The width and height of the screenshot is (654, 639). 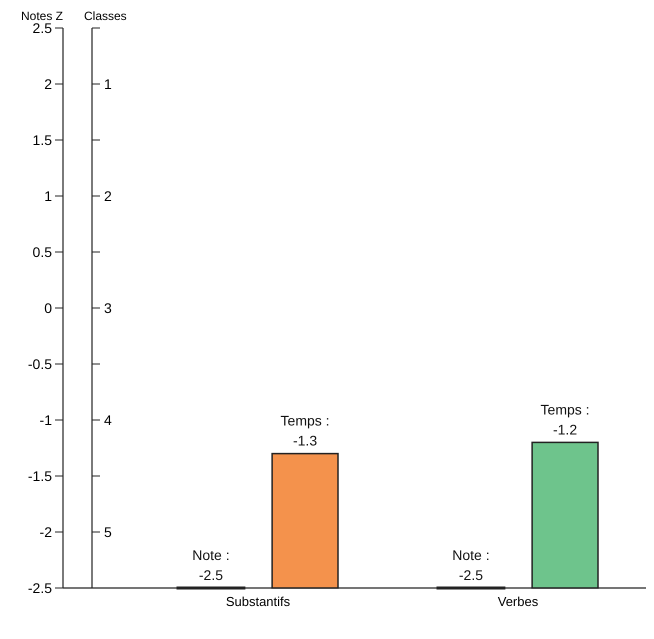 What do you see at coordinates (108, 308) in the screenshot?
I see `y2-tick-label: 3` at bounding box center [108, 308].